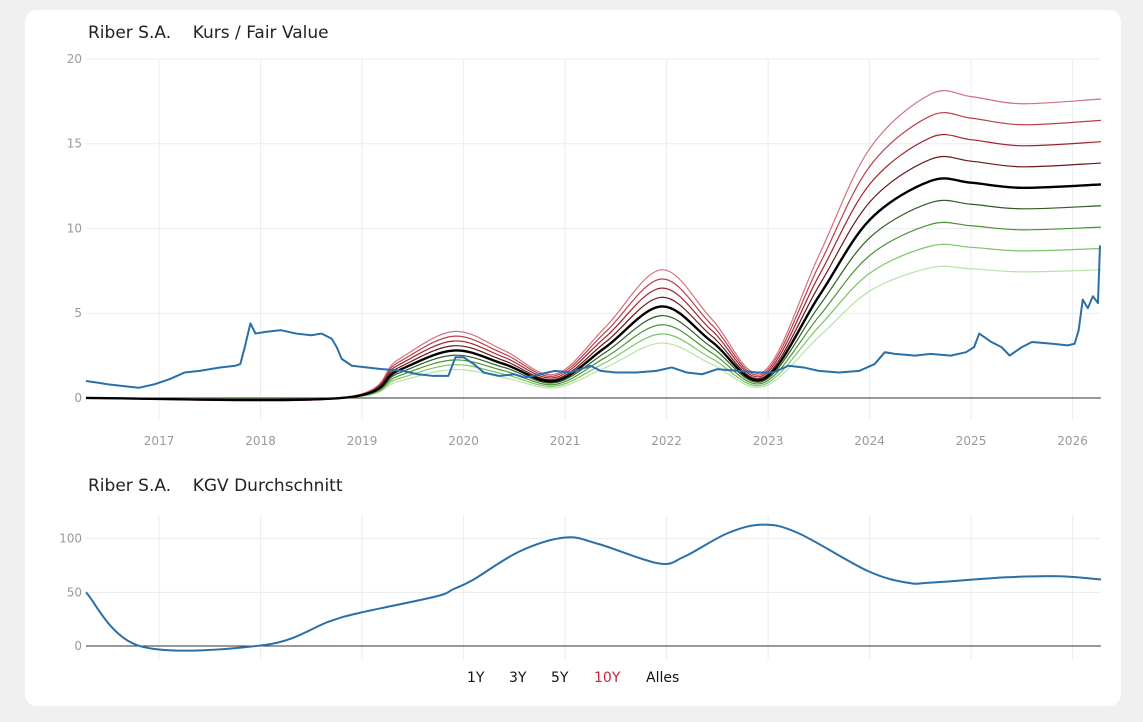  What do you see at coordinates (74, 59) in the screenshot?
I see `y-tick-label: 20` at bounding box center [74, 59].